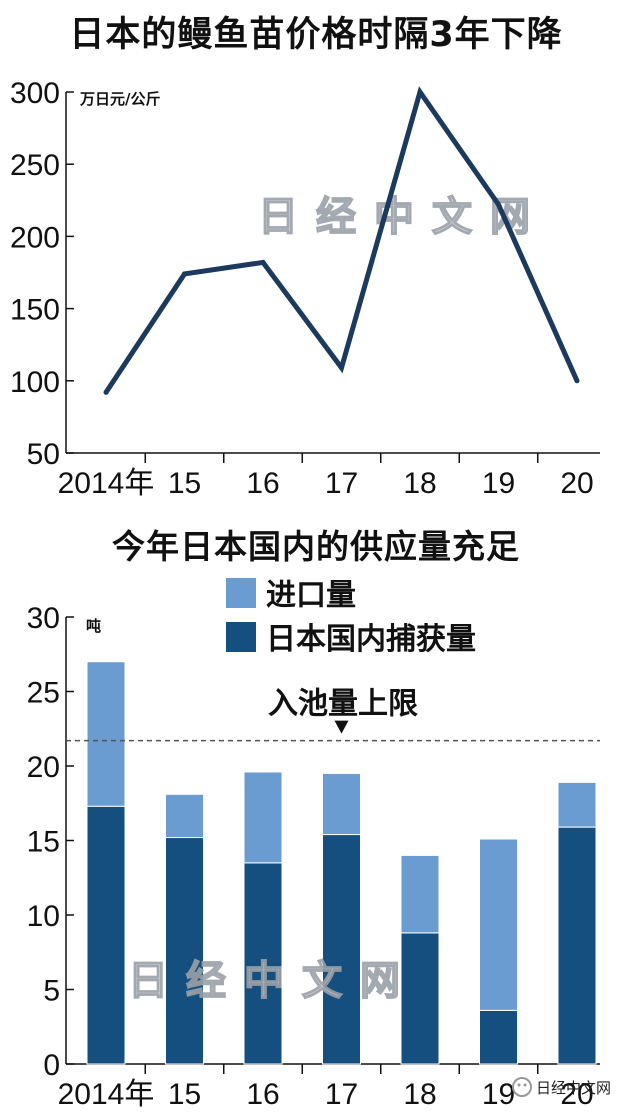 This screenshot has height=1116, width=632. Describe the element at coordinates (403, 216) in the screenshot. I see `watermark-top: 日经中文网` at that location.